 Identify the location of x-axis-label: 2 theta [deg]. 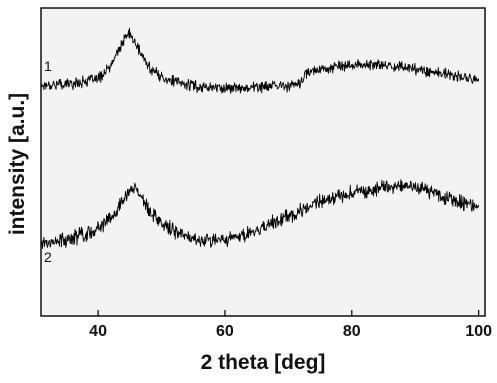
(263, 362).